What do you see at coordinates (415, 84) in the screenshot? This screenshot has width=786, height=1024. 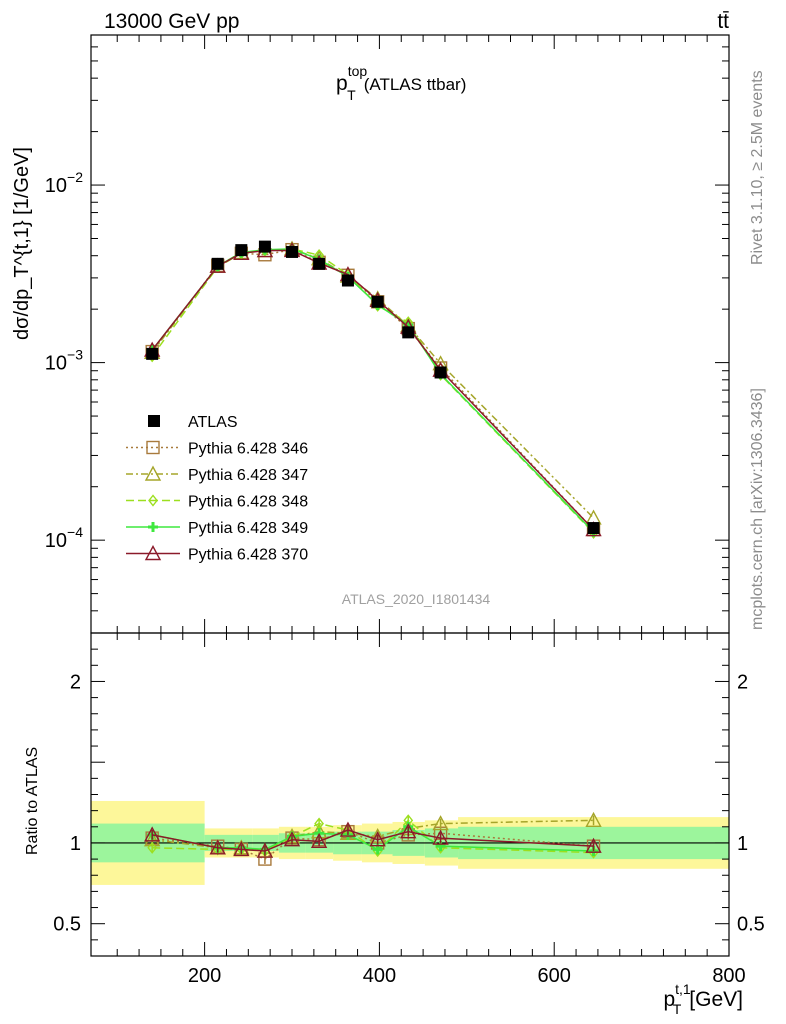 I see `plot-title-suffix: (ATLAS ttbar)` at bounding box center [415, 84].